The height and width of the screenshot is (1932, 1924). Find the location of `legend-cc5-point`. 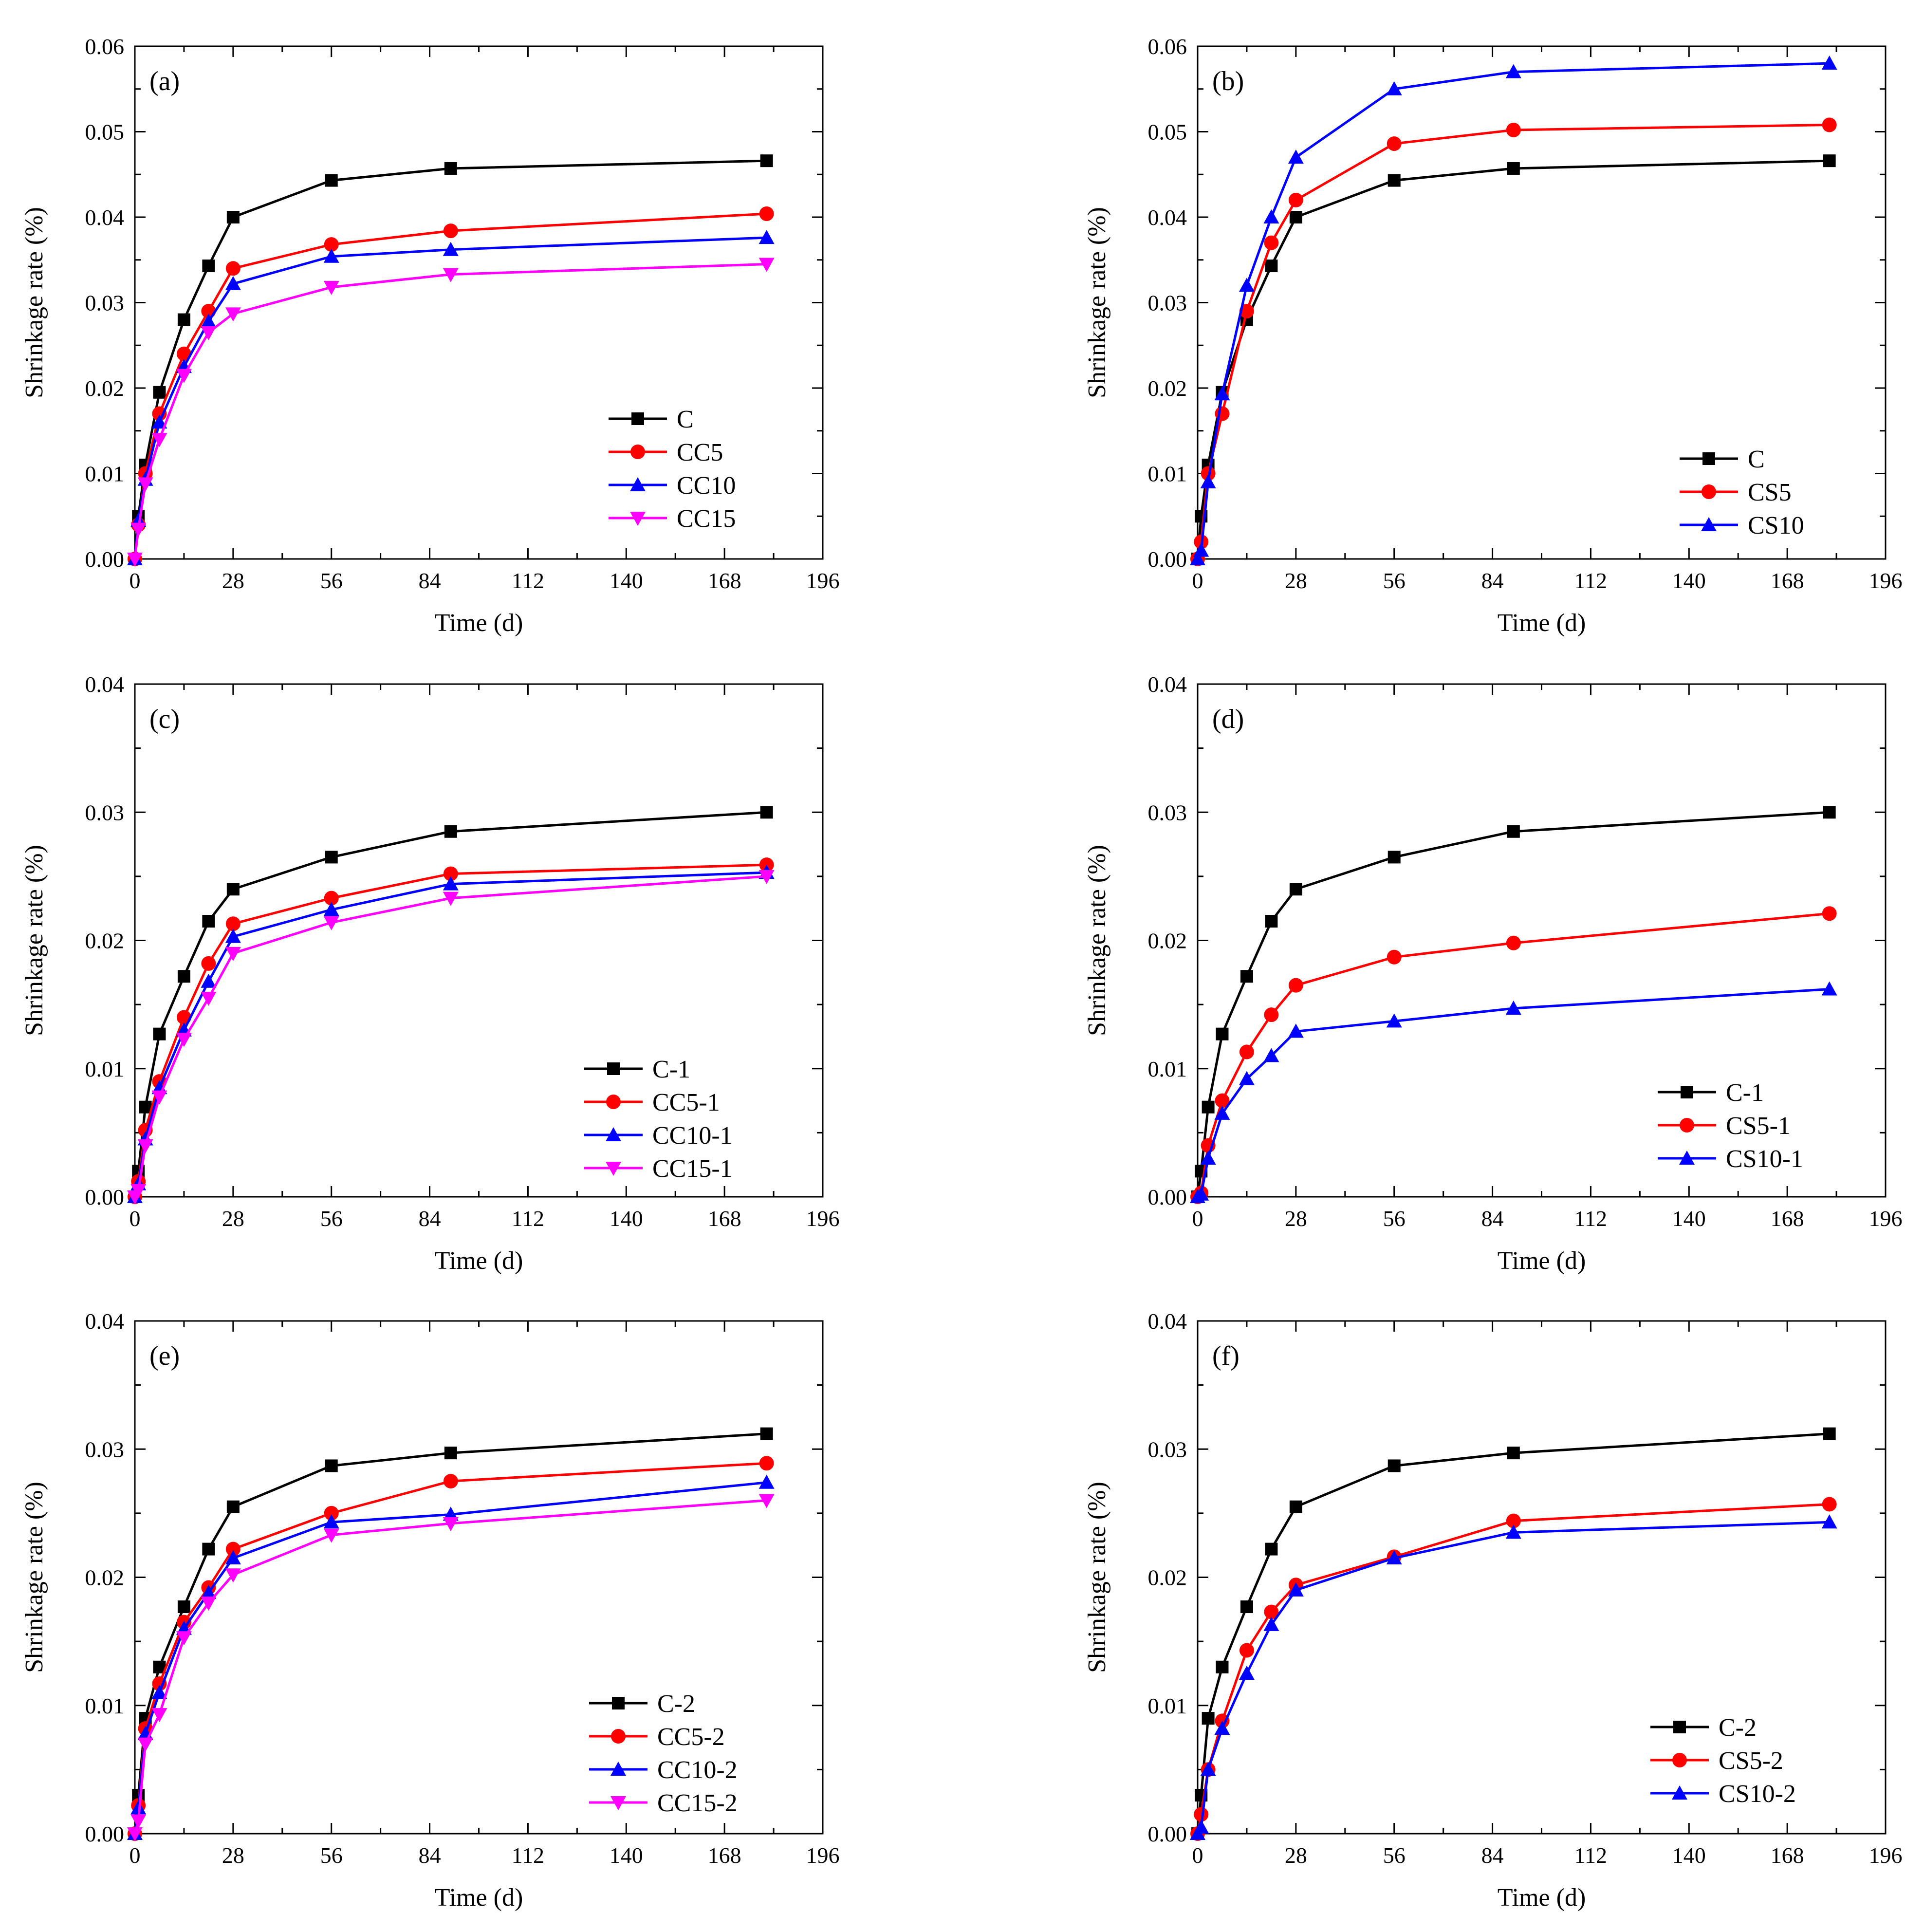

legend-cc5-point is located at coordinates (637, 452).